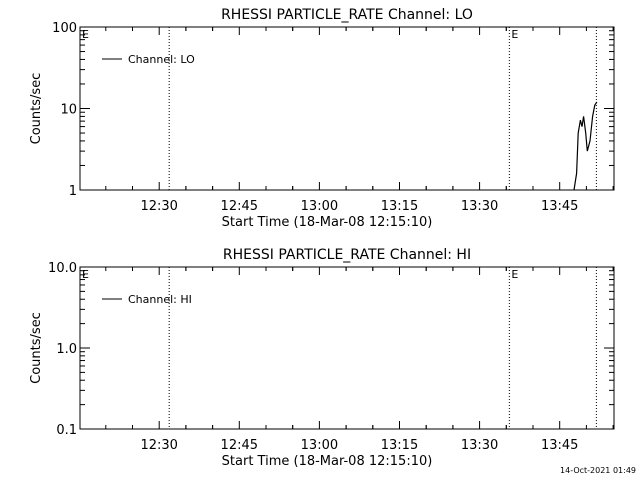  Describe the element at coordinates (160, 299) in the screenshot. I see `chart2-legend-label: Channel: HI` at that location.